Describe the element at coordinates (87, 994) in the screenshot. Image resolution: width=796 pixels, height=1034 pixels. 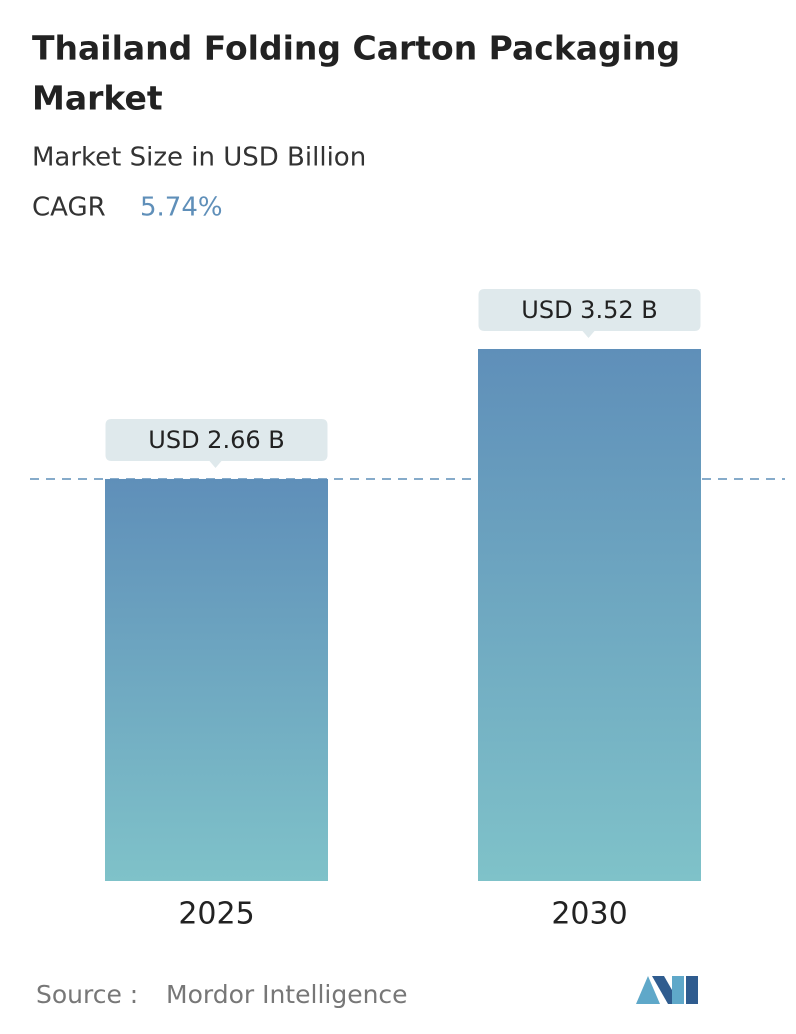
I see `source-label: Source :` at that location.